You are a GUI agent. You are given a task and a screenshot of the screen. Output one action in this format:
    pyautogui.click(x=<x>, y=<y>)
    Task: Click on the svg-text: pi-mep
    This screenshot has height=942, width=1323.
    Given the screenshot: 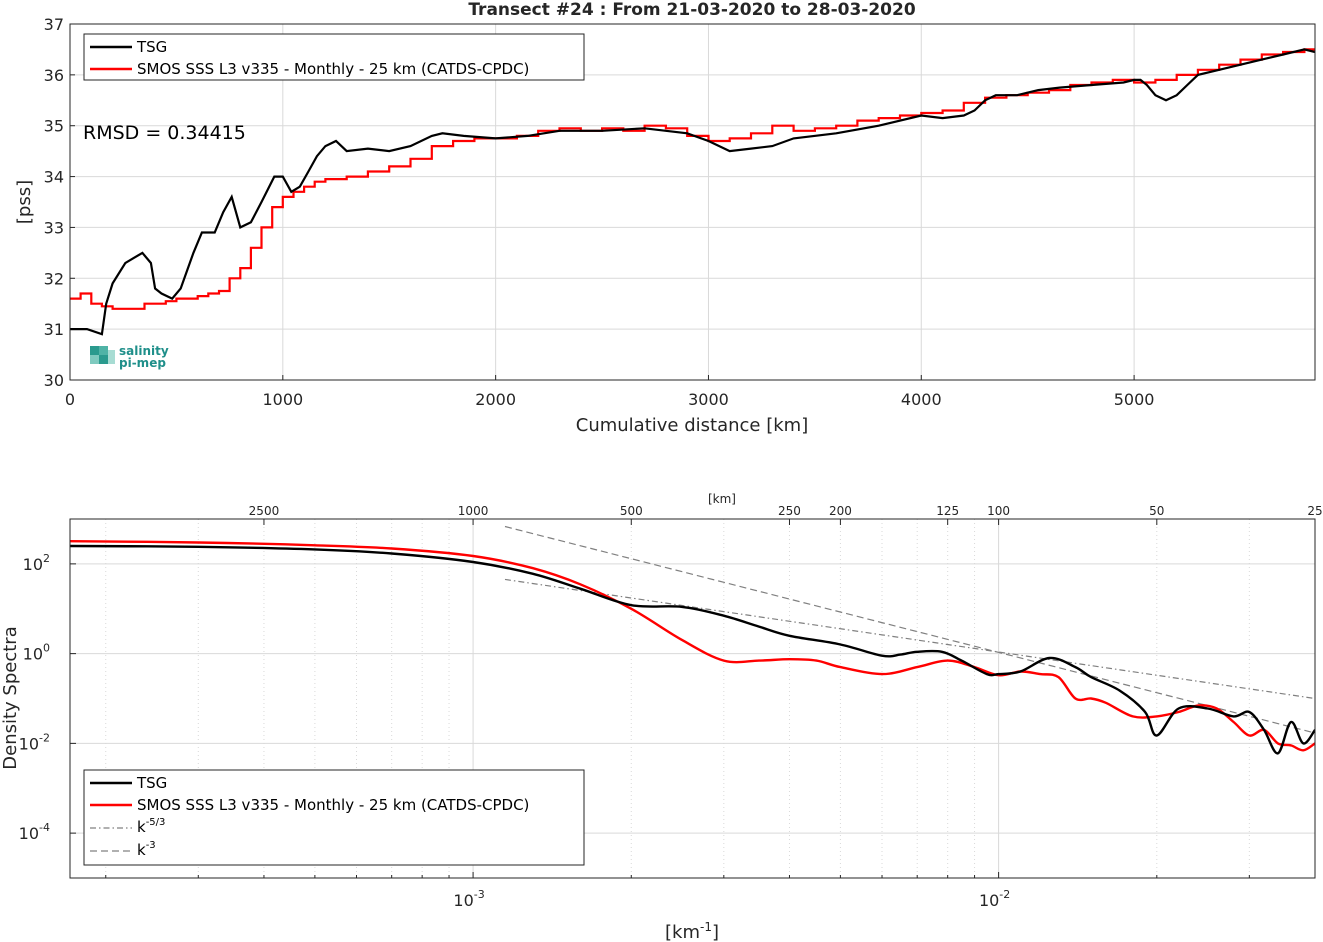 What is the action you would take?
    pyautogui.click(x=142, y=363)
    